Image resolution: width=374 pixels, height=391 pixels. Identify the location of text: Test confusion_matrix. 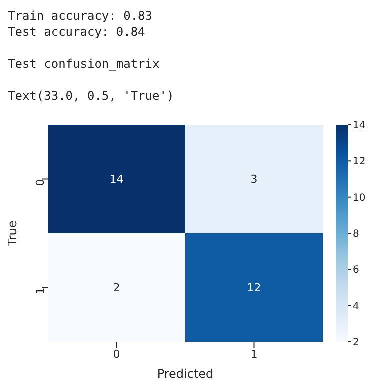
(84, 64).